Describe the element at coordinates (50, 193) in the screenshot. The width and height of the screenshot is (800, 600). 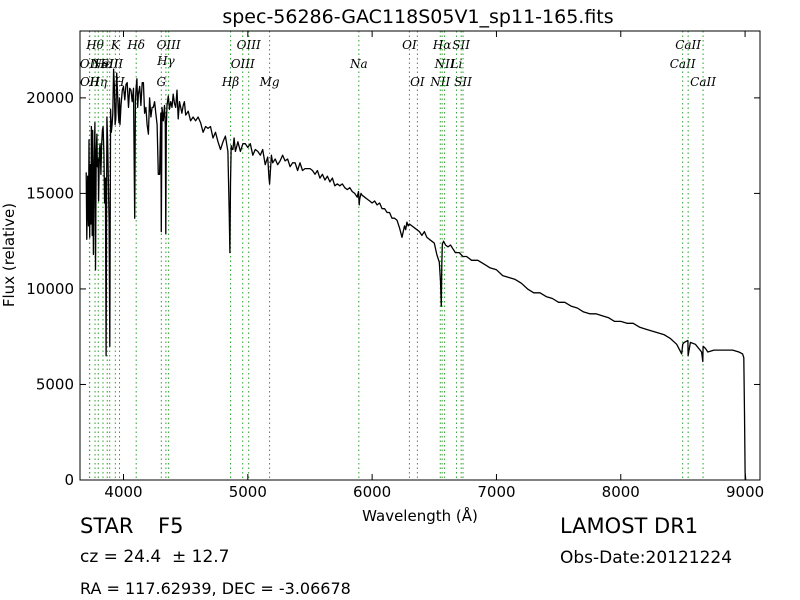
I see `y-tick-label: 15000` at that location.